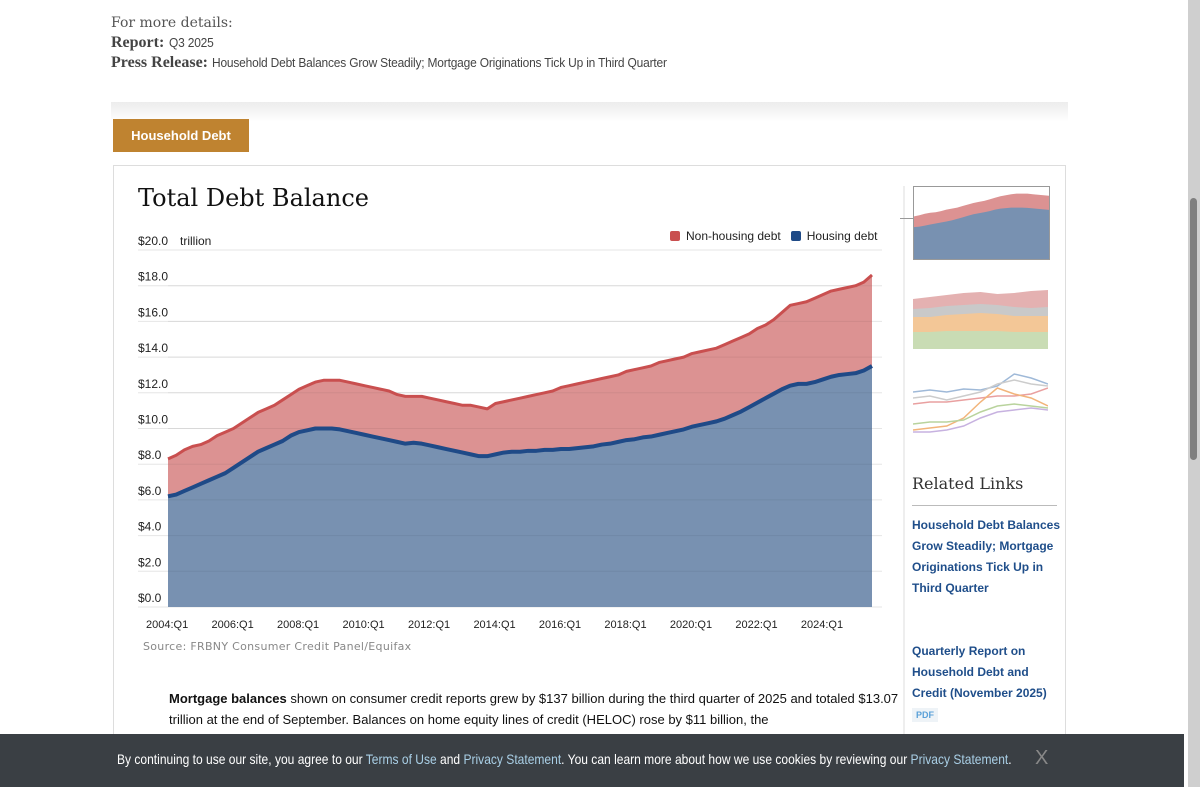 This screenshot has width=1200, height=787. What do you see at coordinates (1193, 329) in the screenshot?
I see `scrollbar-thumb` at bounding box center [1193, 329].